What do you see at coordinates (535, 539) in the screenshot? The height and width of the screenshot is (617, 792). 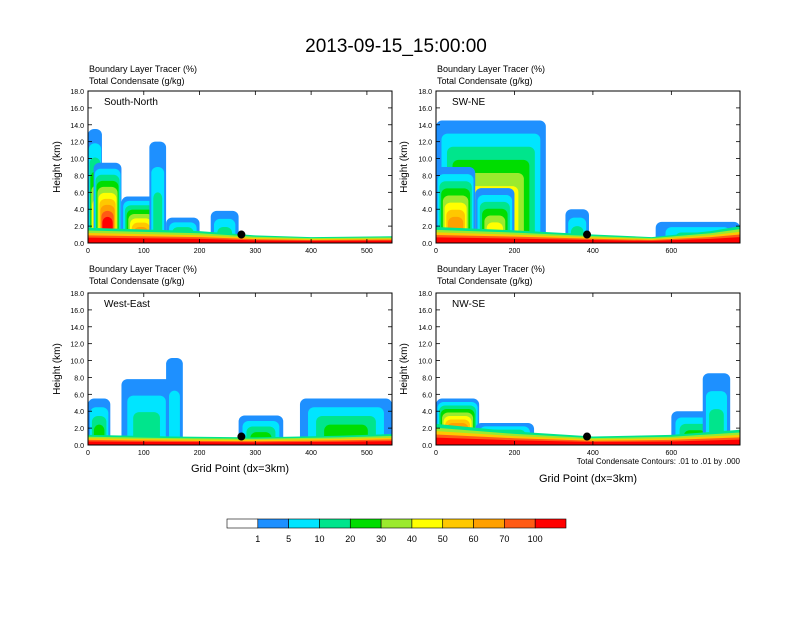 I see `colorbar-label: 100` at bounding box center [535, 539].